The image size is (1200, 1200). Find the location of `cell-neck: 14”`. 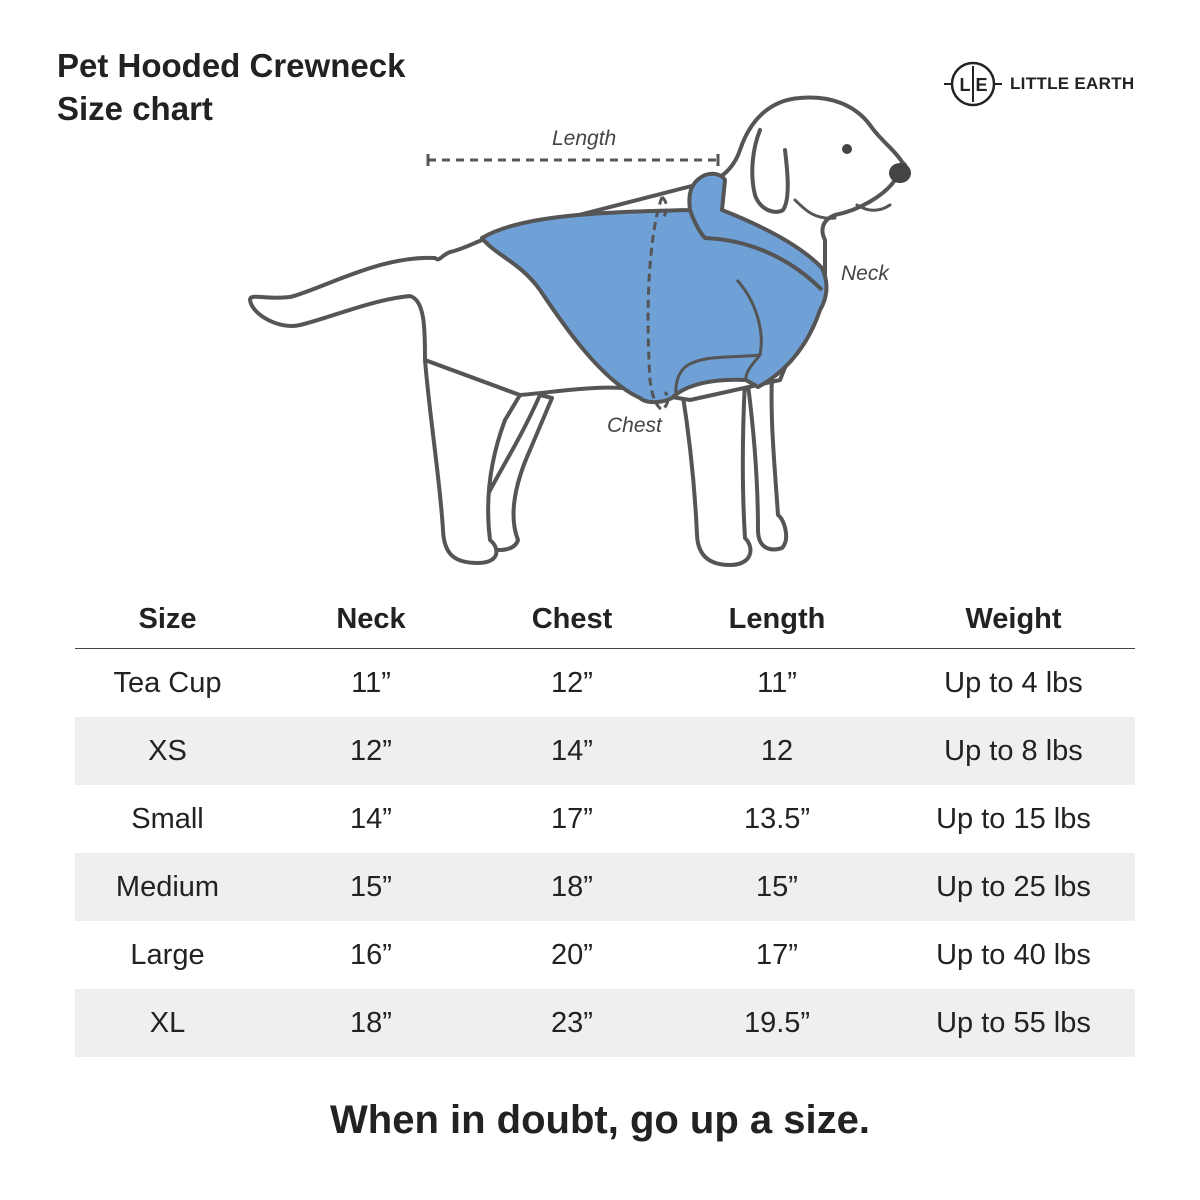

cell-neck: 14” is located at coordinates (371, 818).